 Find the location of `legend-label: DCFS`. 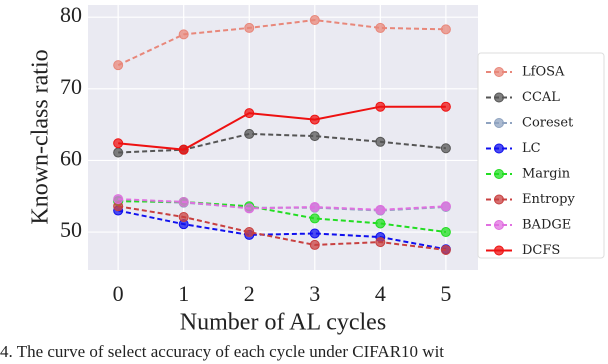

legend-label: DCFS is located at coordinates (541, 250).